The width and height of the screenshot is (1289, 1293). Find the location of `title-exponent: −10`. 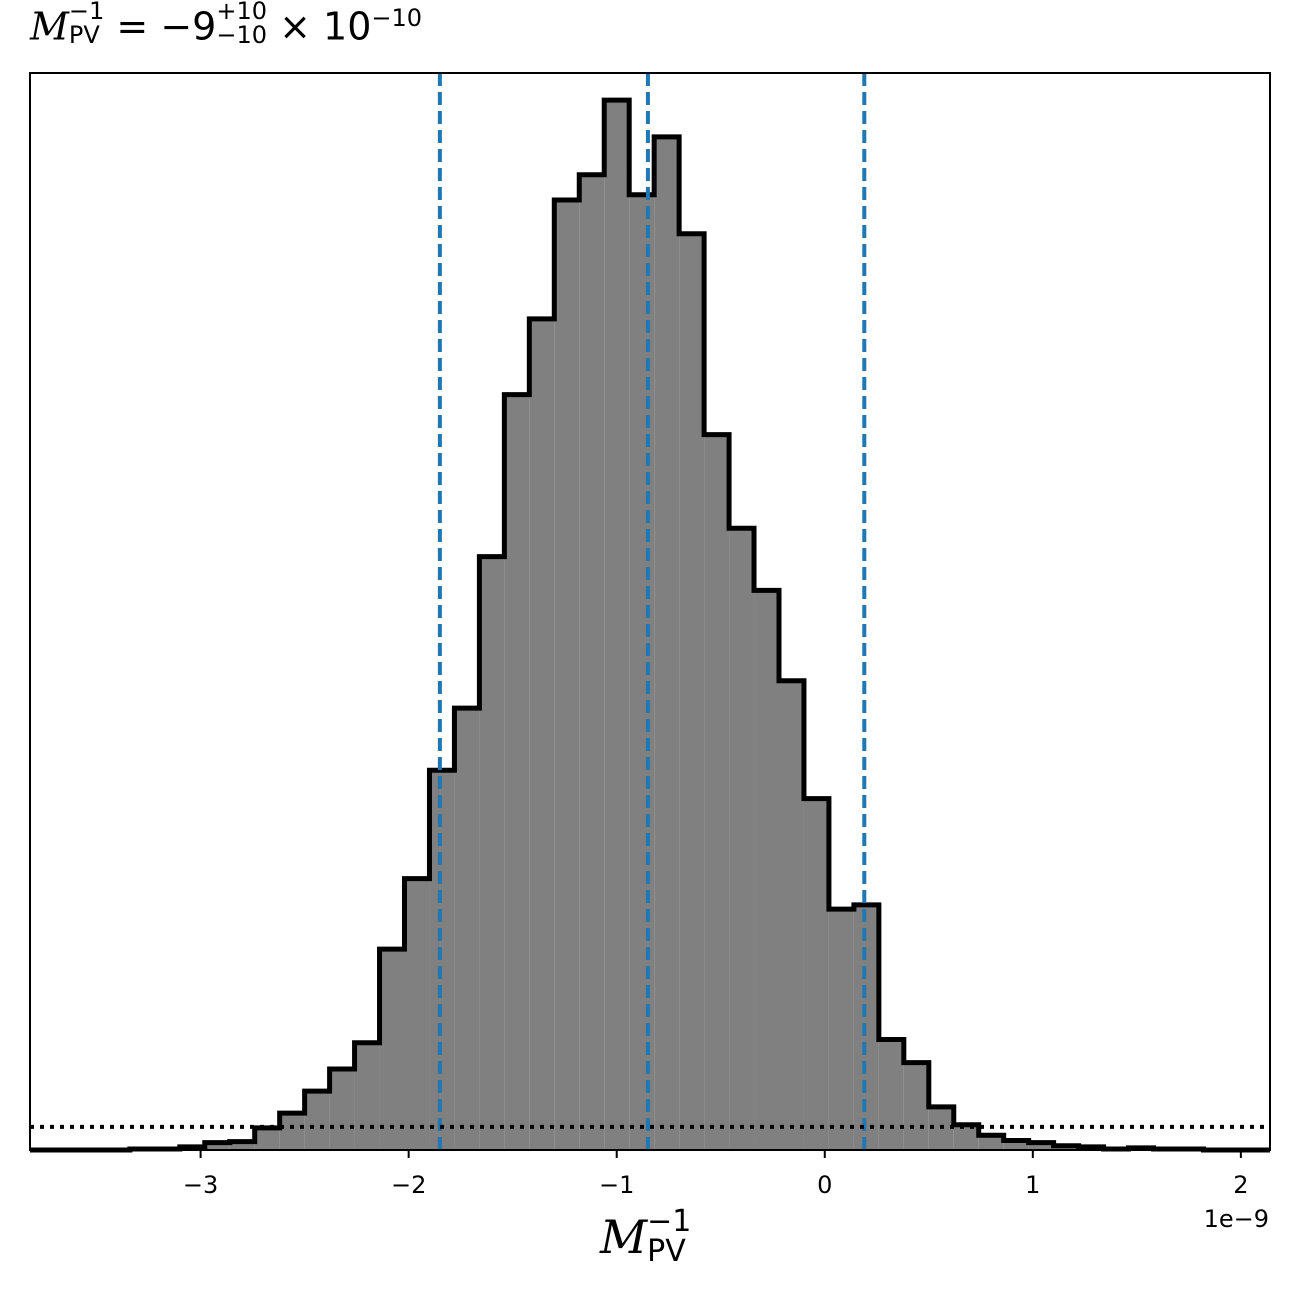

title-exponent: −10 is located at coordinates (397, 18).